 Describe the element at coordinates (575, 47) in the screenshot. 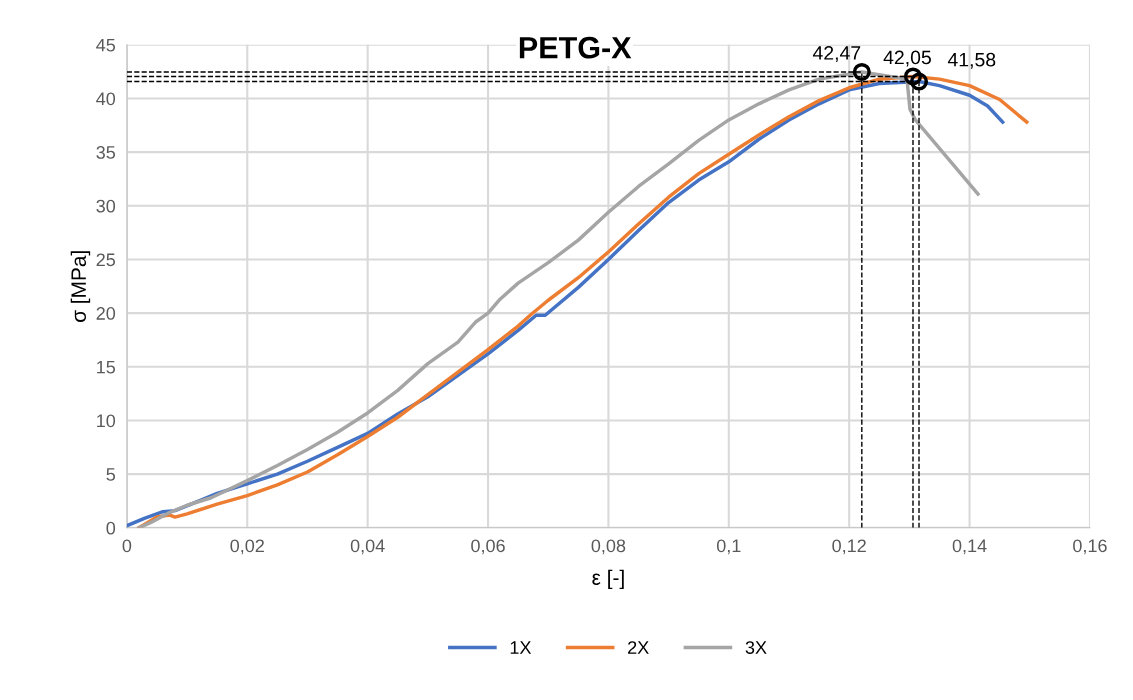

I see `chart-title: PETG-X` at that location.